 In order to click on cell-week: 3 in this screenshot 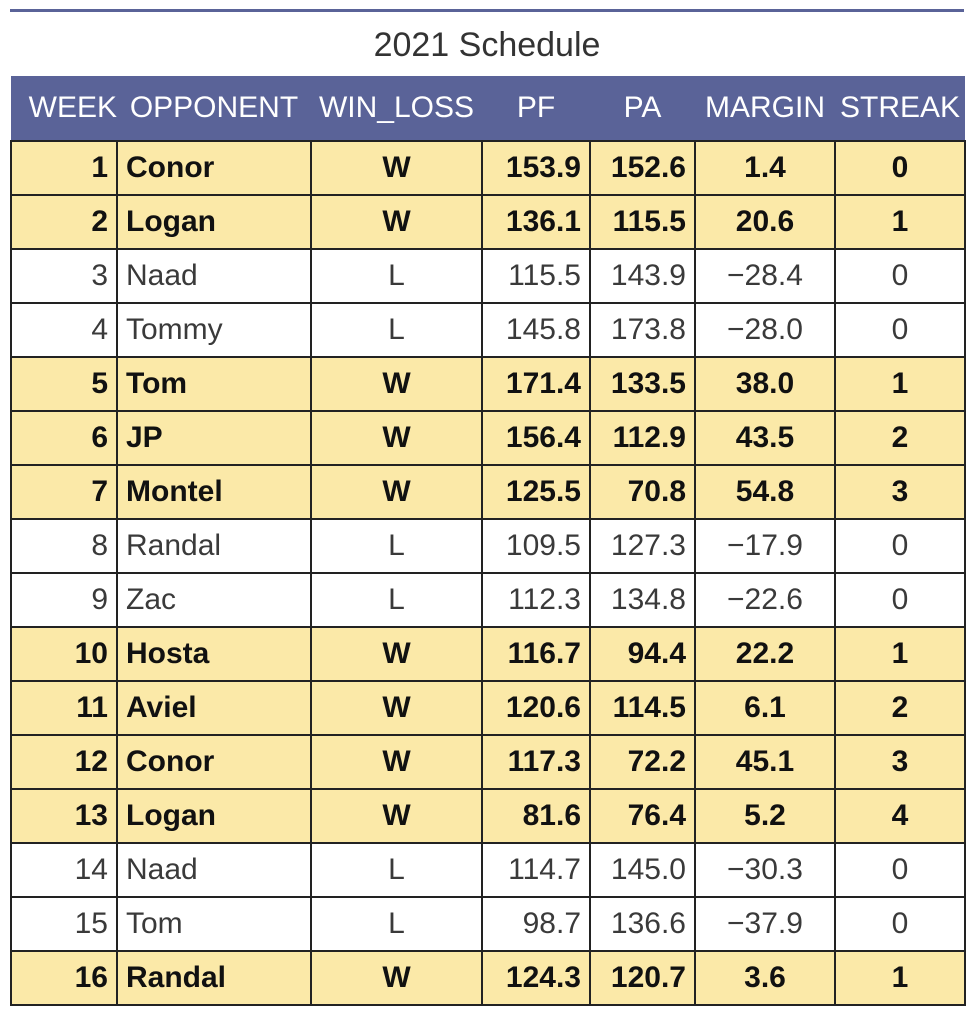, I will do `click(64, 276)`.